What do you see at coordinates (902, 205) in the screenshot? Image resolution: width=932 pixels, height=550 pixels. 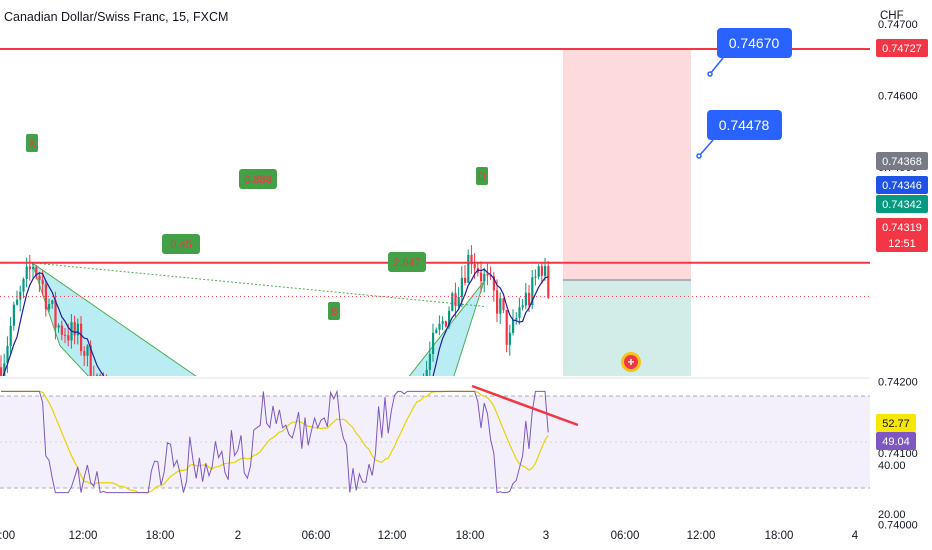 I see `price-badge-label: 0.74342` at bounding box center [902, 205].